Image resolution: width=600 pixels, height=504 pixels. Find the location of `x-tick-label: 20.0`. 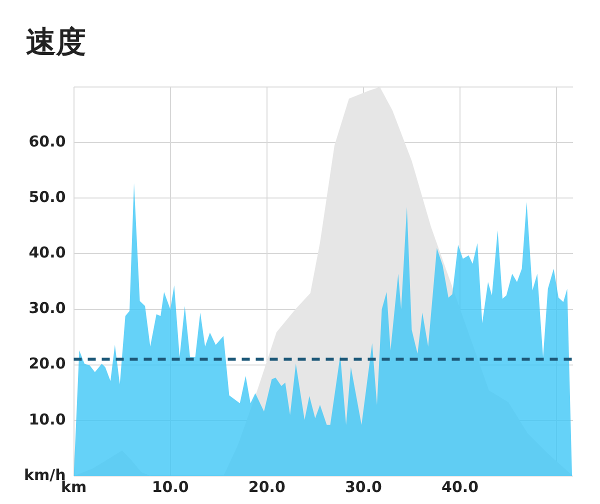

x-tick-label: 20.0 is located at coordinates (267, 487).